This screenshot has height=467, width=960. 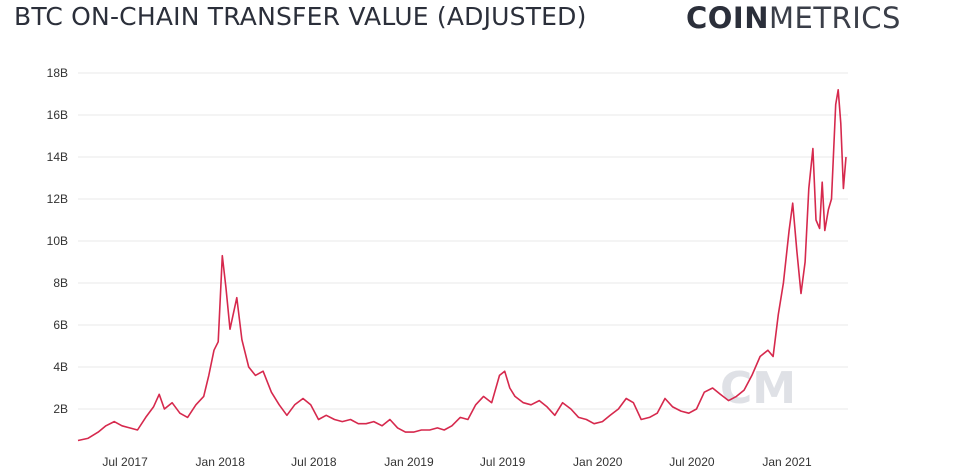 I want to click on y-tick-label: 12B, so click(x=57, y=199).